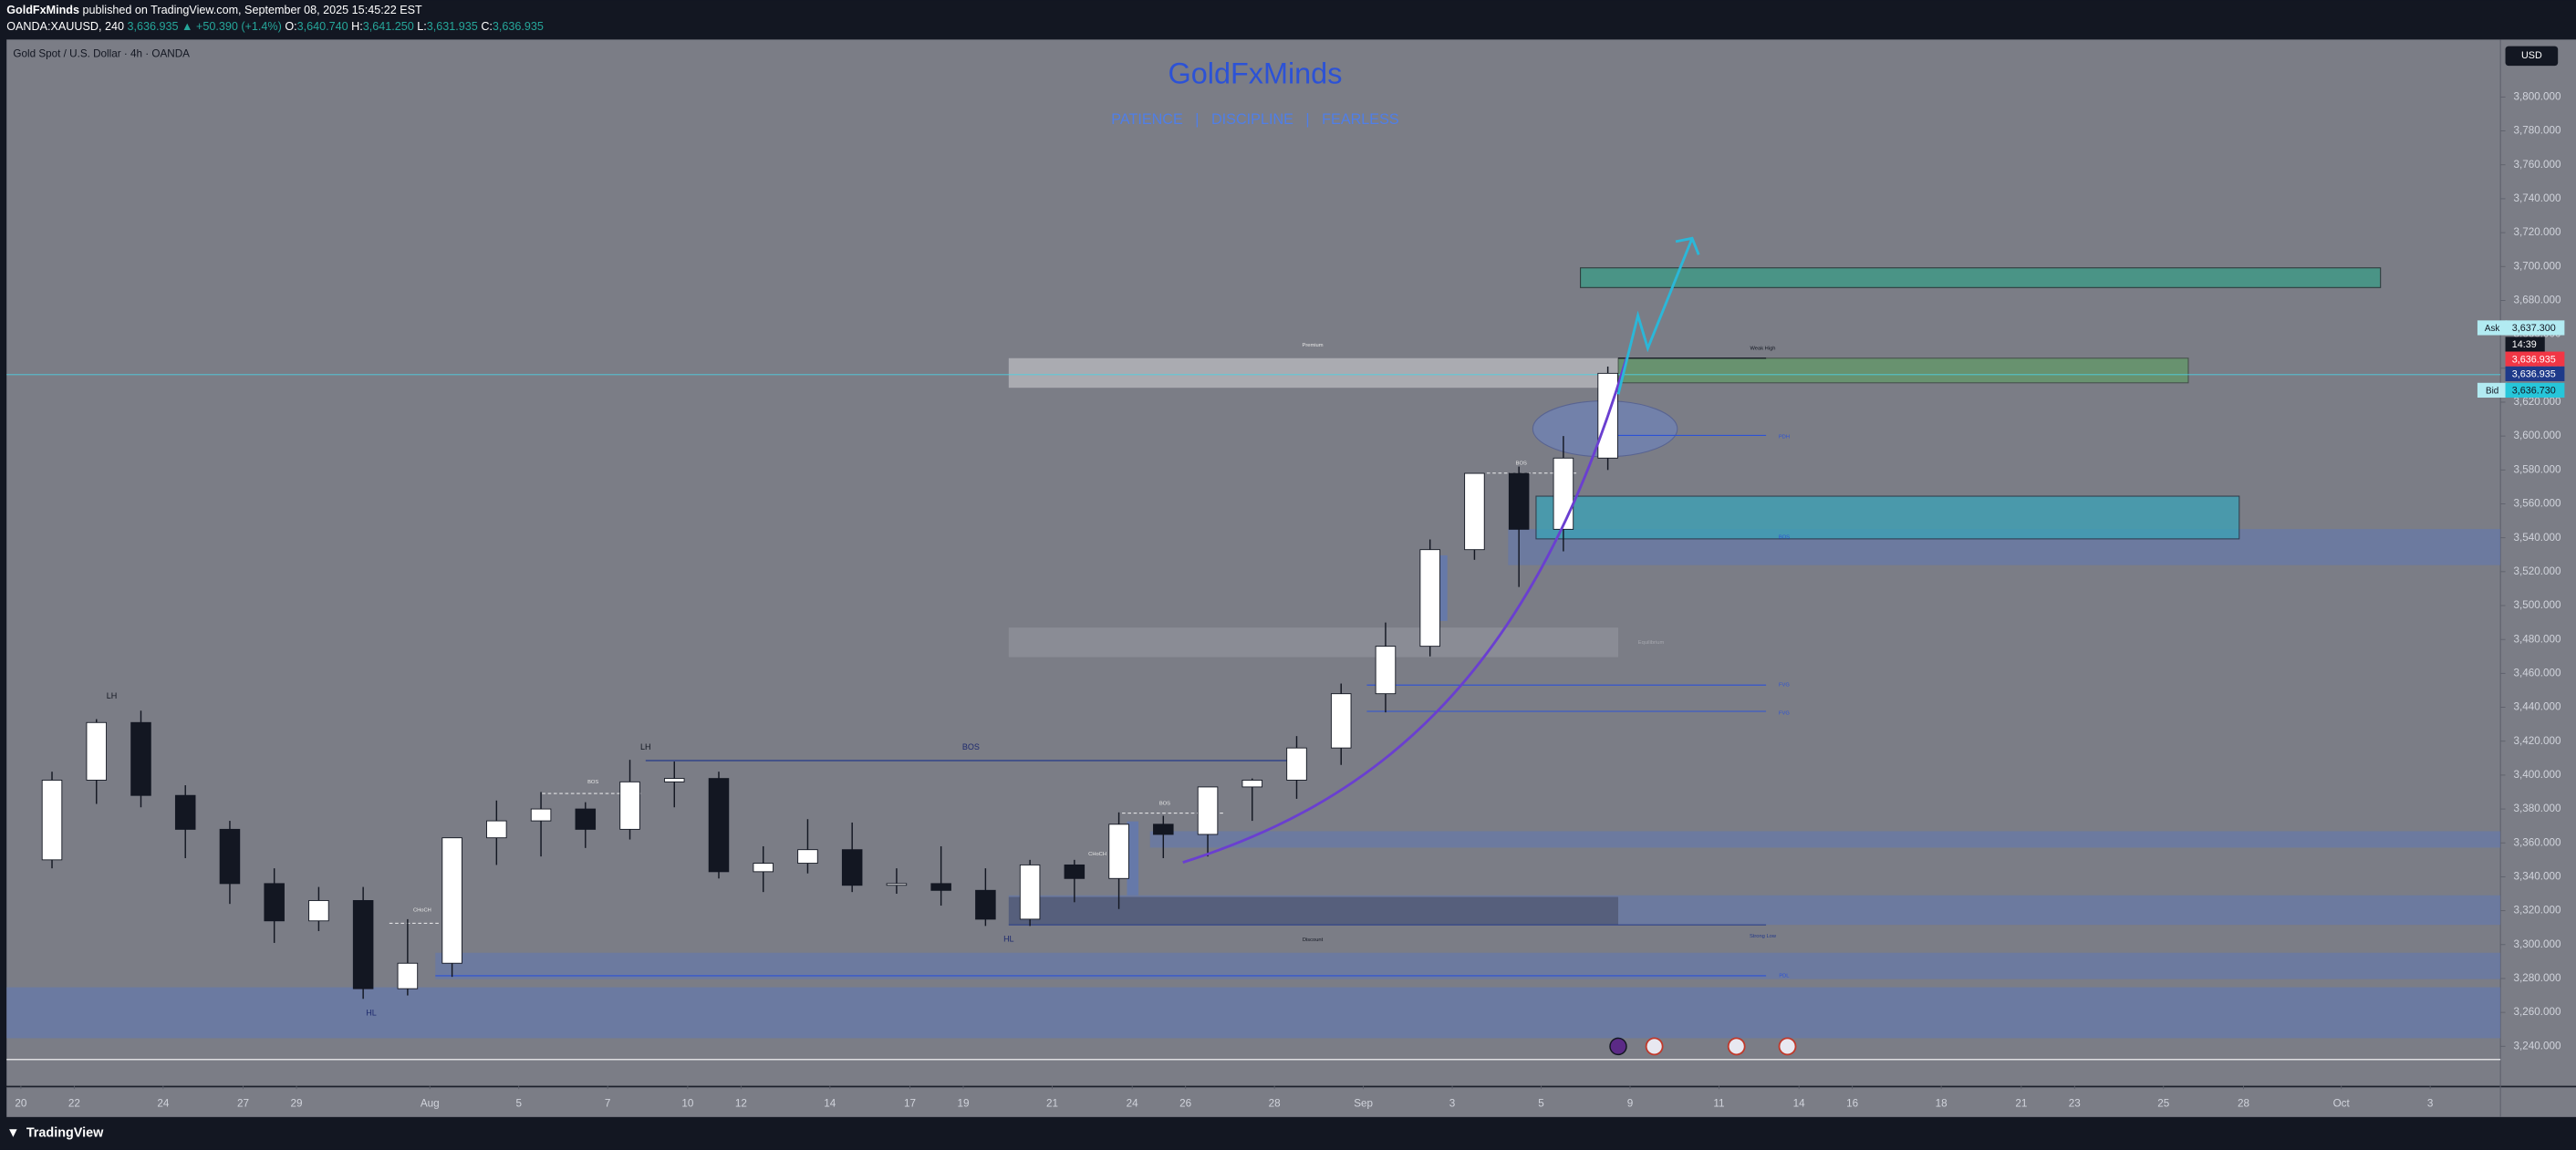  Describe the element at coordinates (1185, 1104) in the screenshot. I see `x-tick-label: 26` at that location.